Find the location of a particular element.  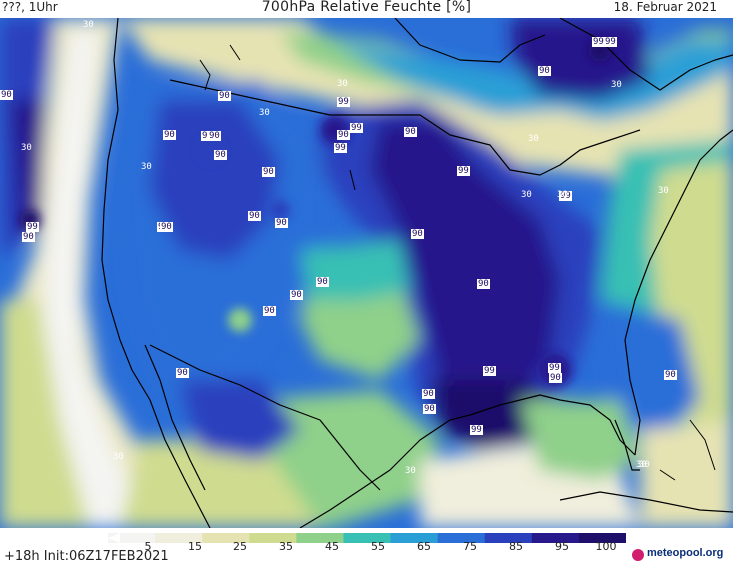

forecast-day-time: ???, 1Uhr is located at coordinates (30, 7).